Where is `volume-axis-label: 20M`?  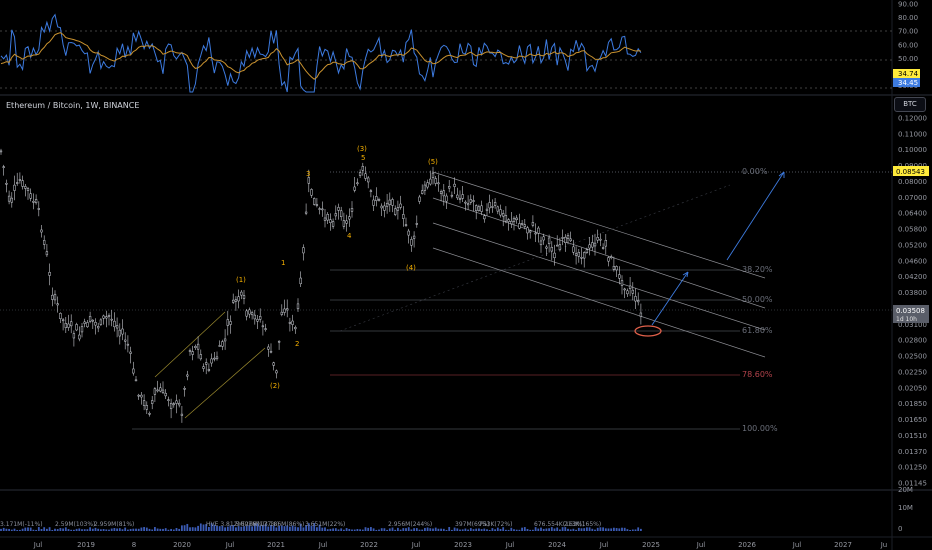 volume-axis-label: 20M is located at coordinates (905, 490).